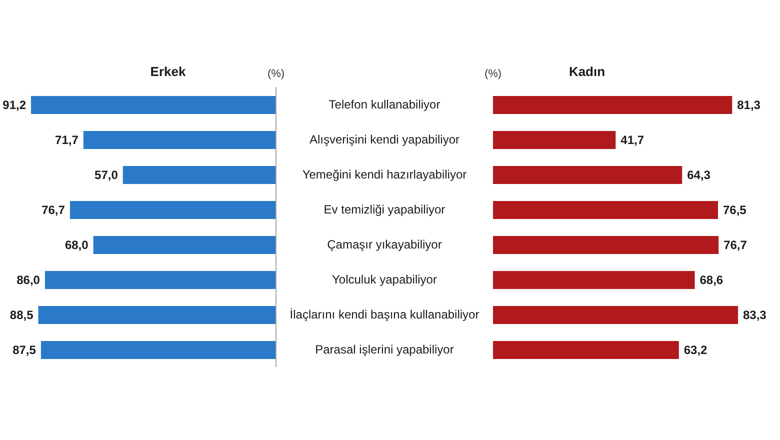  I want to click on data-label: 41,7, so click(632, 140).